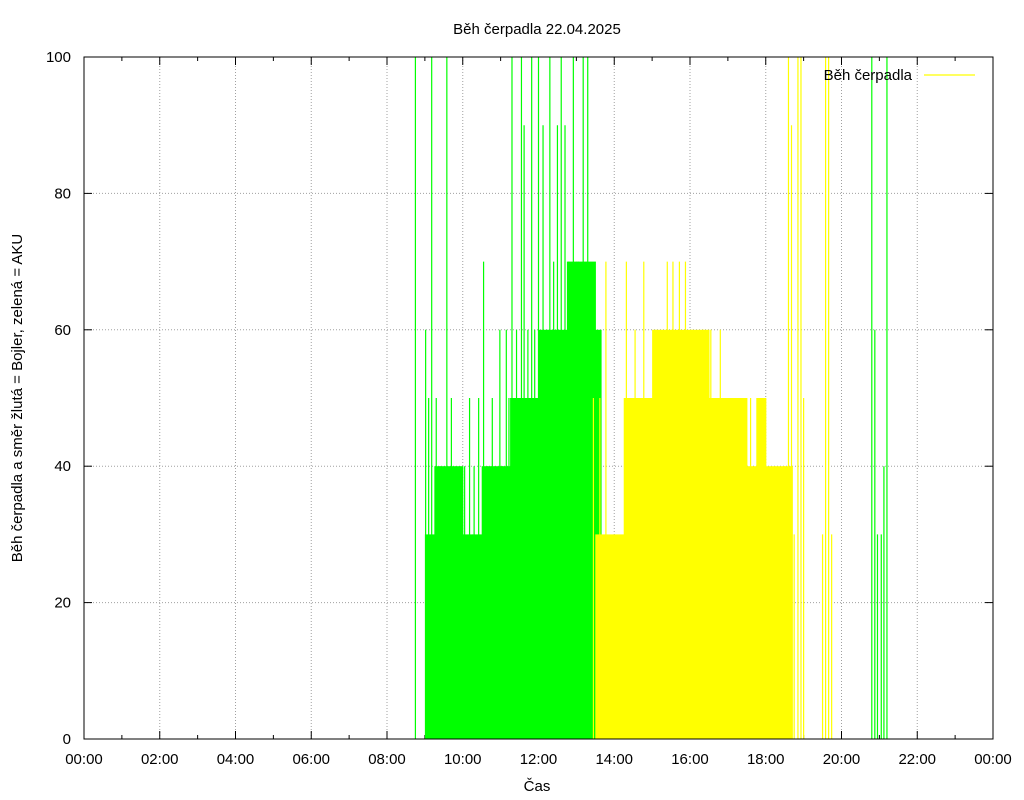  What do you see at coordinates (539, 759) in the screenshot?
I see `x-tick-label: 12:00` at bounding box center [539, 759].